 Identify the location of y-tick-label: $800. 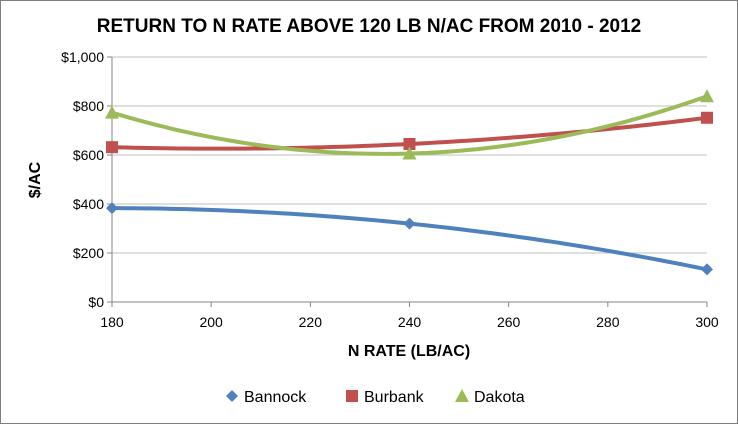
(88, 106).